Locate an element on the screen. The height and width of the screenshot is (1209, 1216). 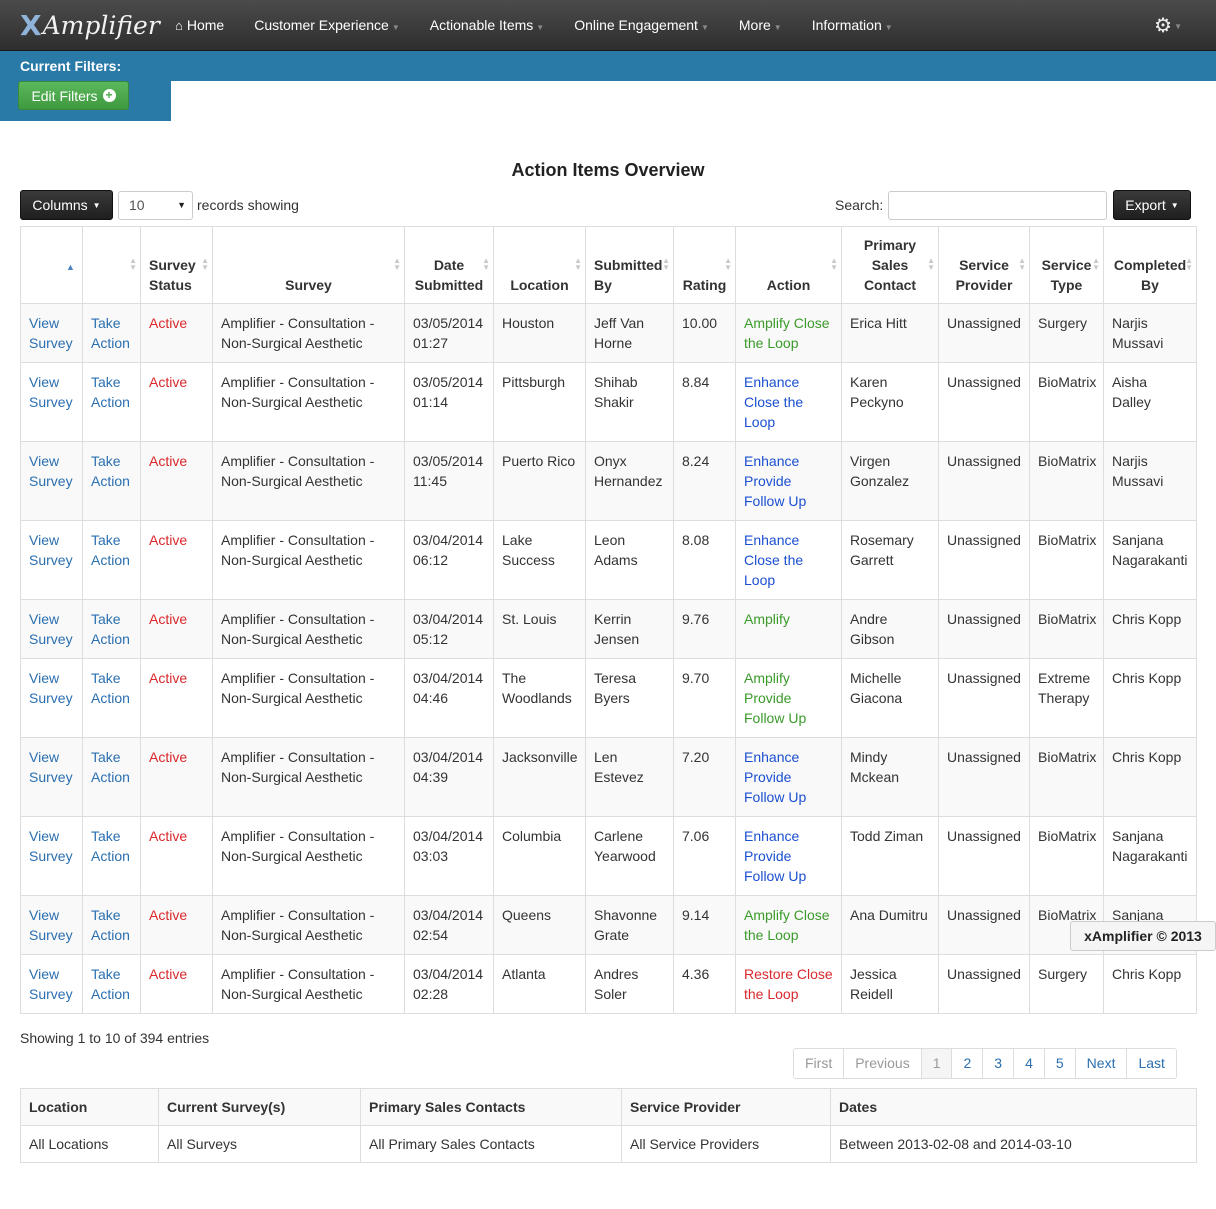
nav-home: ⌂ Home is located at coordinates (199, 25).